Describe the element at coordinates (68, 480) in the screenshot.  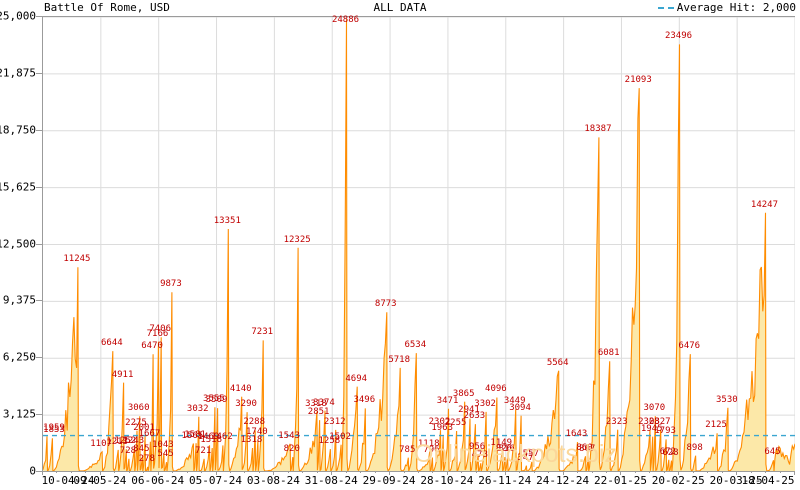
I see `x-tick-label: 10-04-24` at that location.